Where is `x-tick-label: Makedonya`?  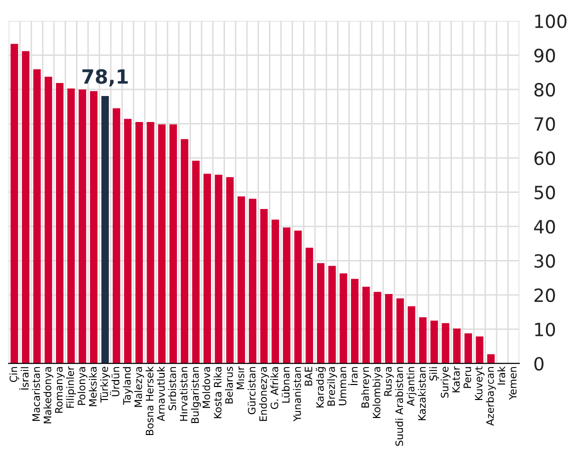 x-tick-label: Makedonya is located at coordinates (48, 395).